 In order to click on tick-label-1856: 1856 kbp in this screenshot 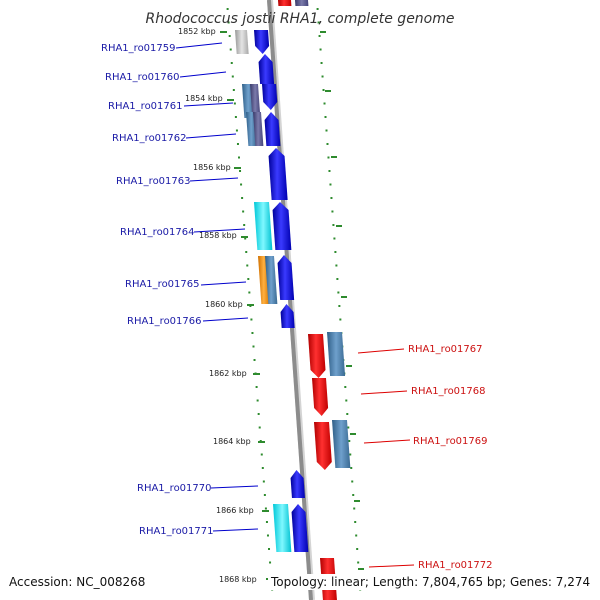, I will do `click(212, 167)`.